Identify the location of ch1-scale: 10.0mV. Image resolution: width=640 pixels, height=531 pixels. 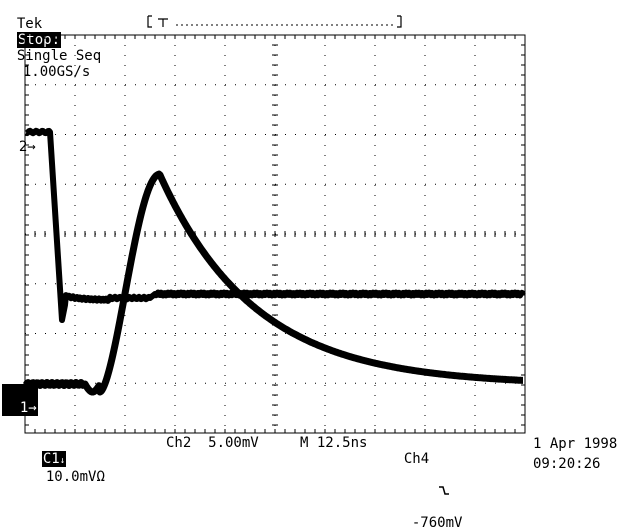
(71, 477).